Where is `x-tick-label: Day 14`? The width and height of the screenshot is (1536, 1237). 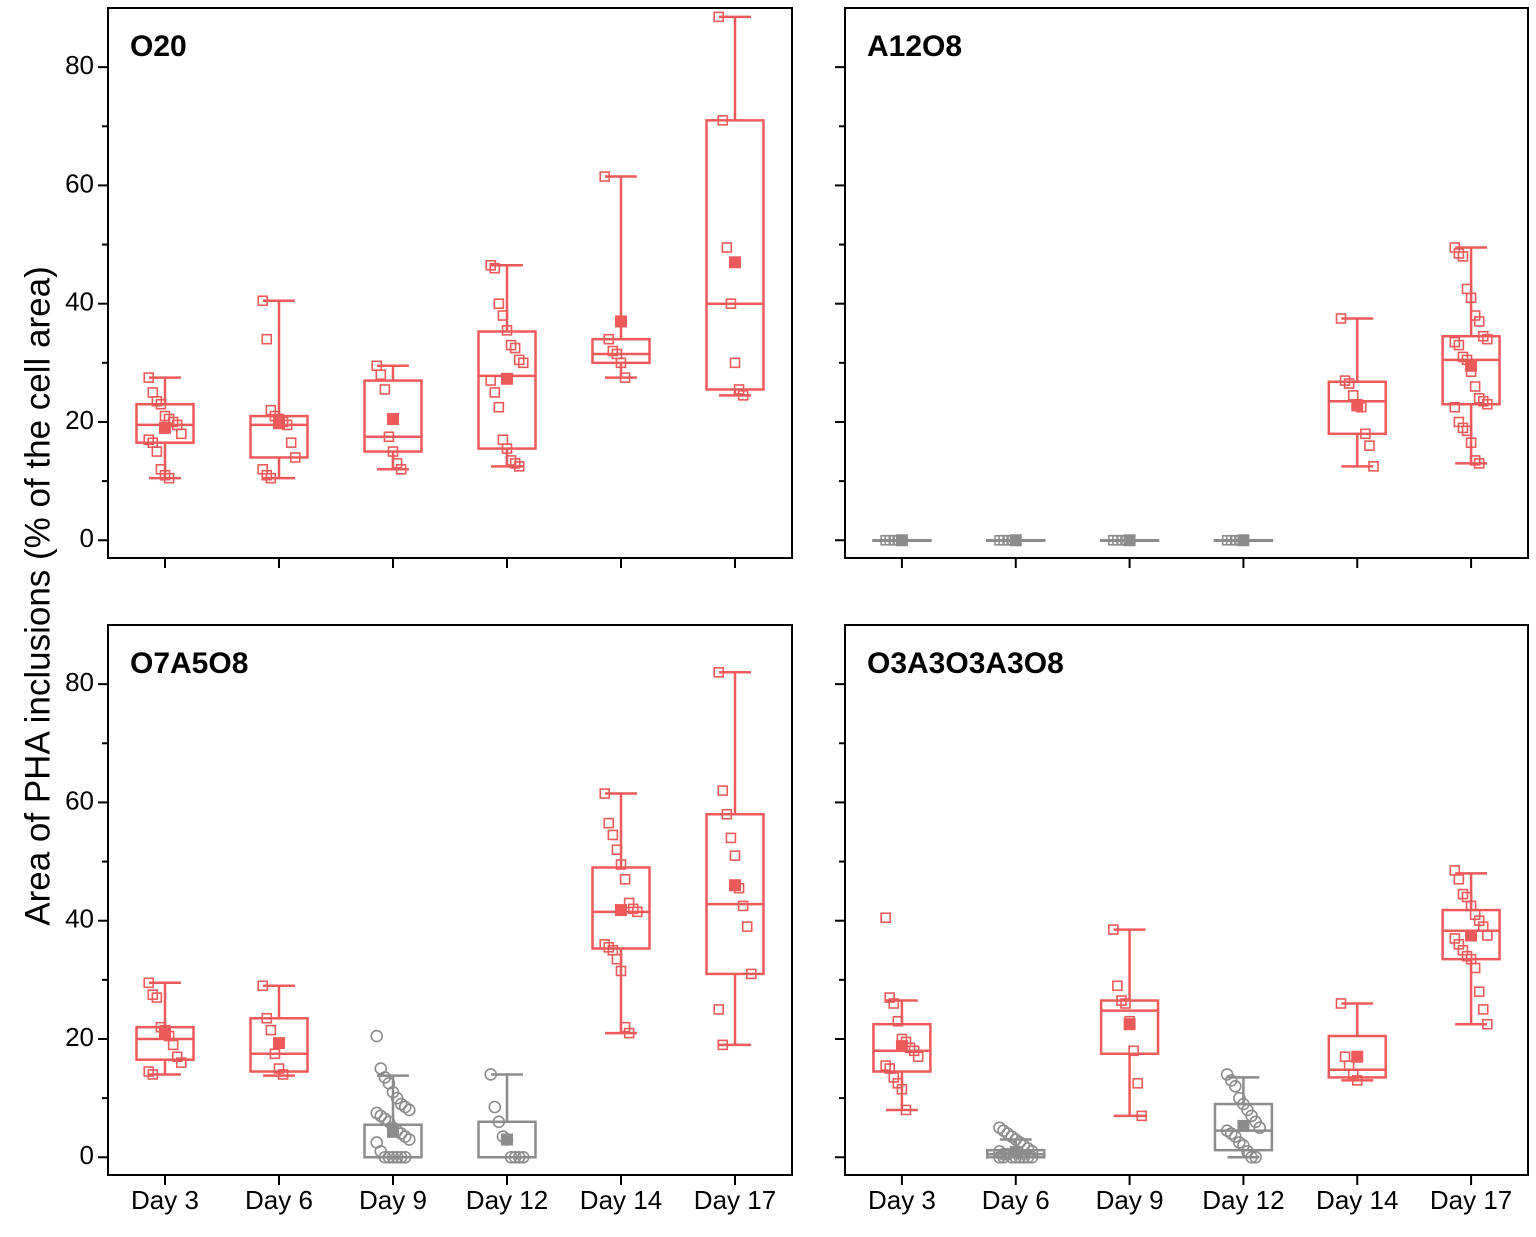 x-tick-label: Day 14 is located at coordinates (1357, 1200).